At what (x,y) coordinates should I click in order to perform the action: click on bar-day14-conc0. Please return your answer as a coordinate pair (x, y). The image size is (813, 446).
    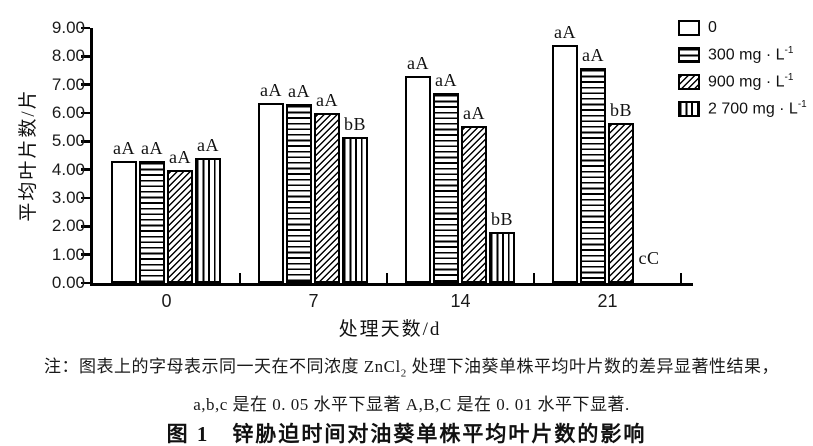
    Looking at the image, I should click on (418, 179).